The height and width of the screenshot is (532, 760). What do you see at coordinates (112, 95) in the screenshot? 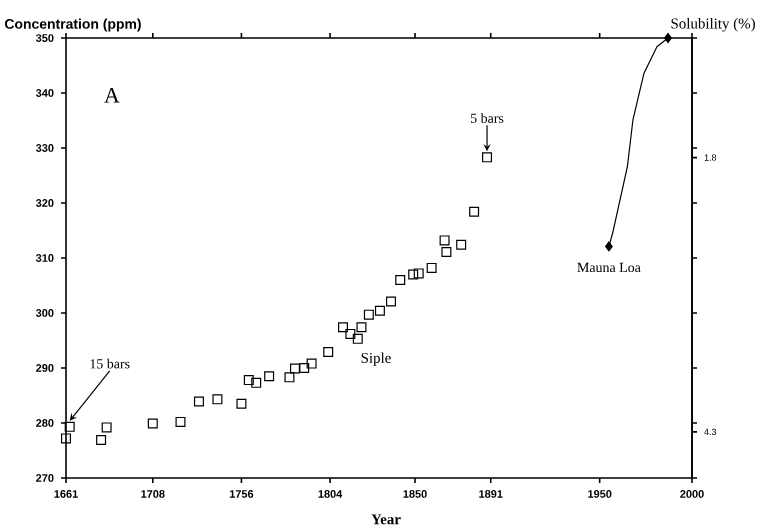
I see `annotation: A` at bounding box center [112, 95].